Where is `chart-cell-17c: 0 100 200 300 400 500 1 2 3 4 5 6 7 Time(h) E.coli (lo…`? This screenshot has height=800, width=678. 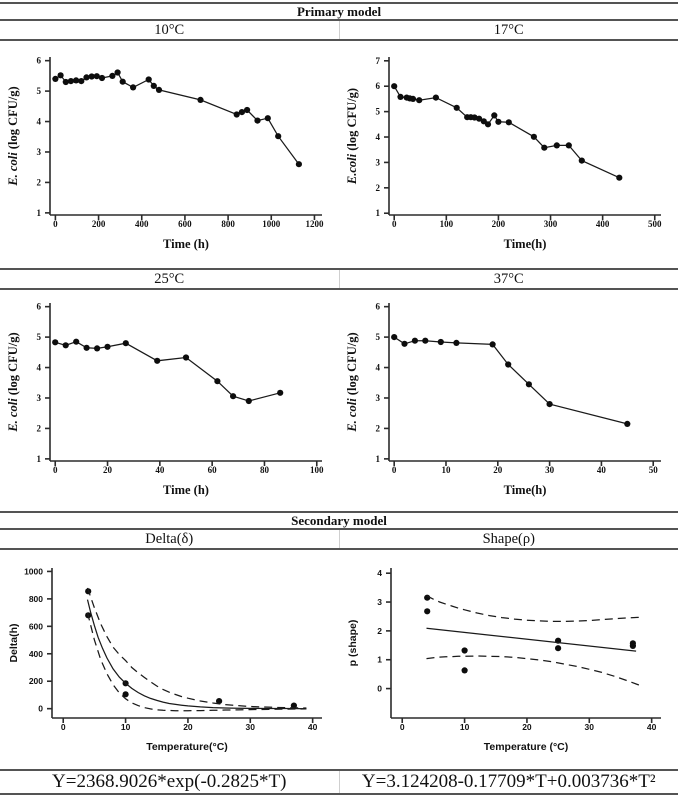
chart-cell-17c: 0 100 200 300 400 500 1 2 3 4 5 6 7 Time(h) E.coli (lo… is located at coordinates (508, 154).